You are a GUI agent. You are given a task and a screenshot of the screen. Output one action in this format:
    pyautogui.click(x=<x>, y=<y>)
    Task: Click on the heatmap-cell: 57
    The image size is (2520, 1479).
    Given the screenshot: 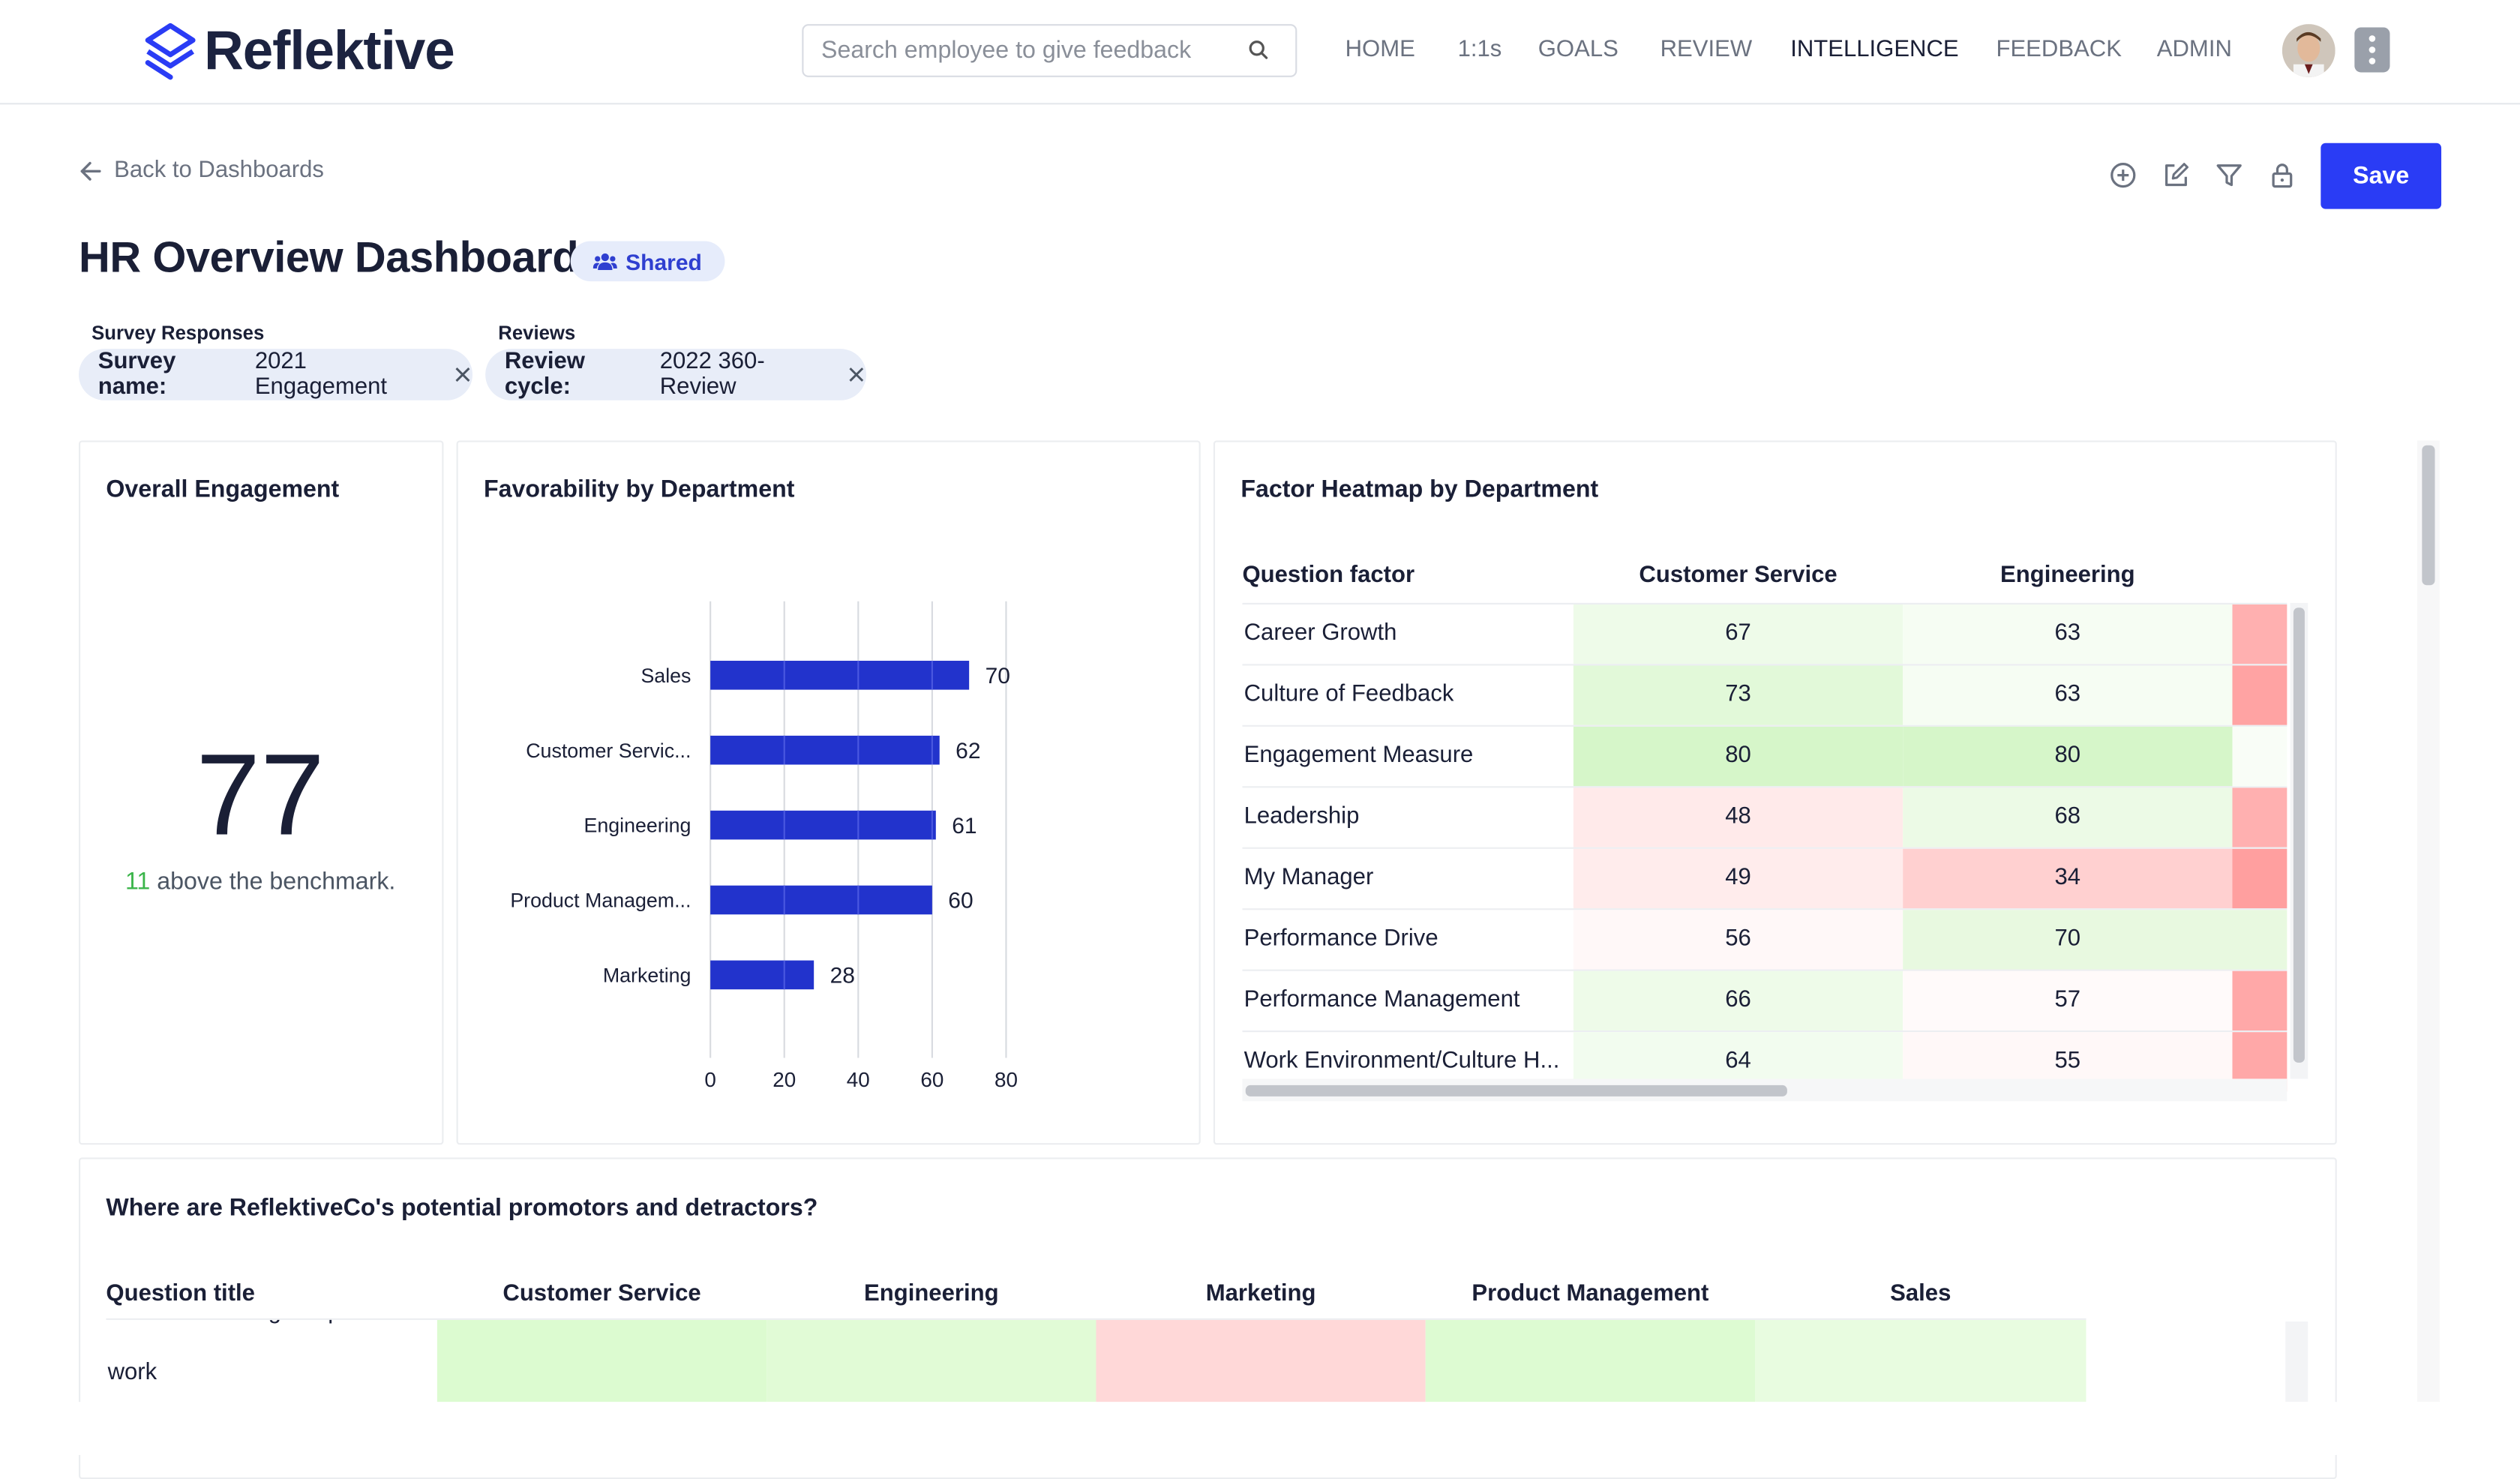 What is the action you would take?
    pyautogui.click(x=2068, y=1000)
    